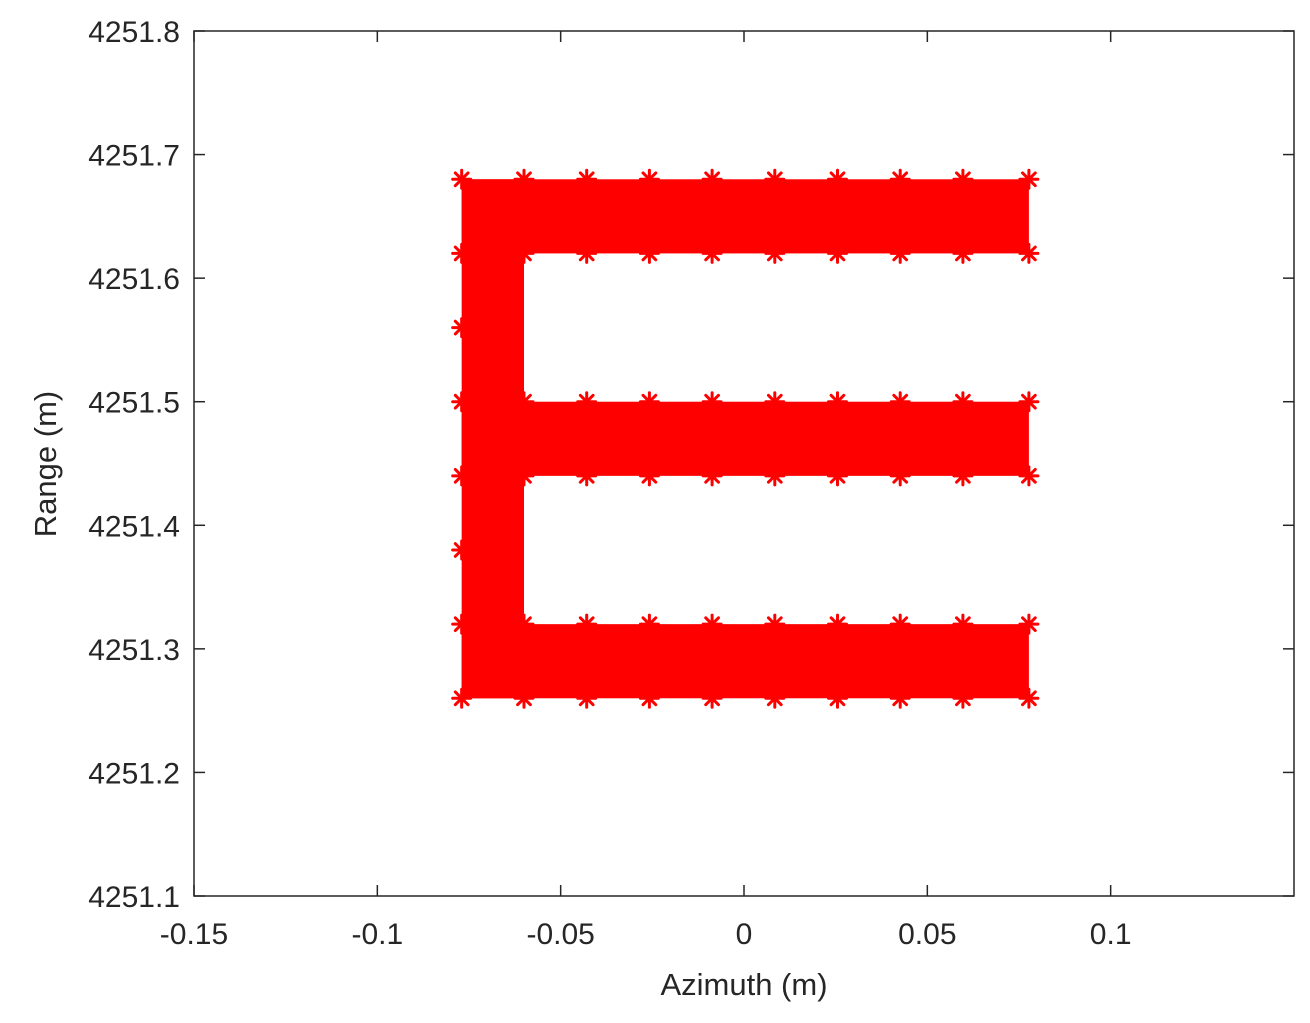 The image size is (1310, 1023). Describe the element at coordinates (927, 934) in the screenshot. I see `x-tick-label: 0.05` at that location.